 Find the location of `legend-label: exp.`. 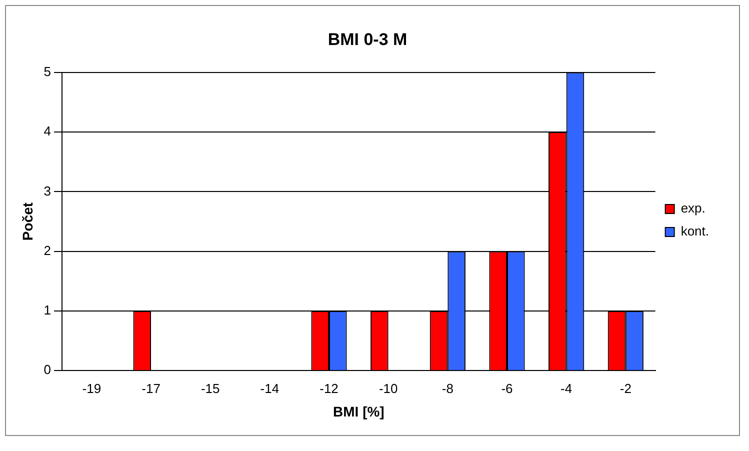

legend-label: exp. is located at coordinates (693, 208).